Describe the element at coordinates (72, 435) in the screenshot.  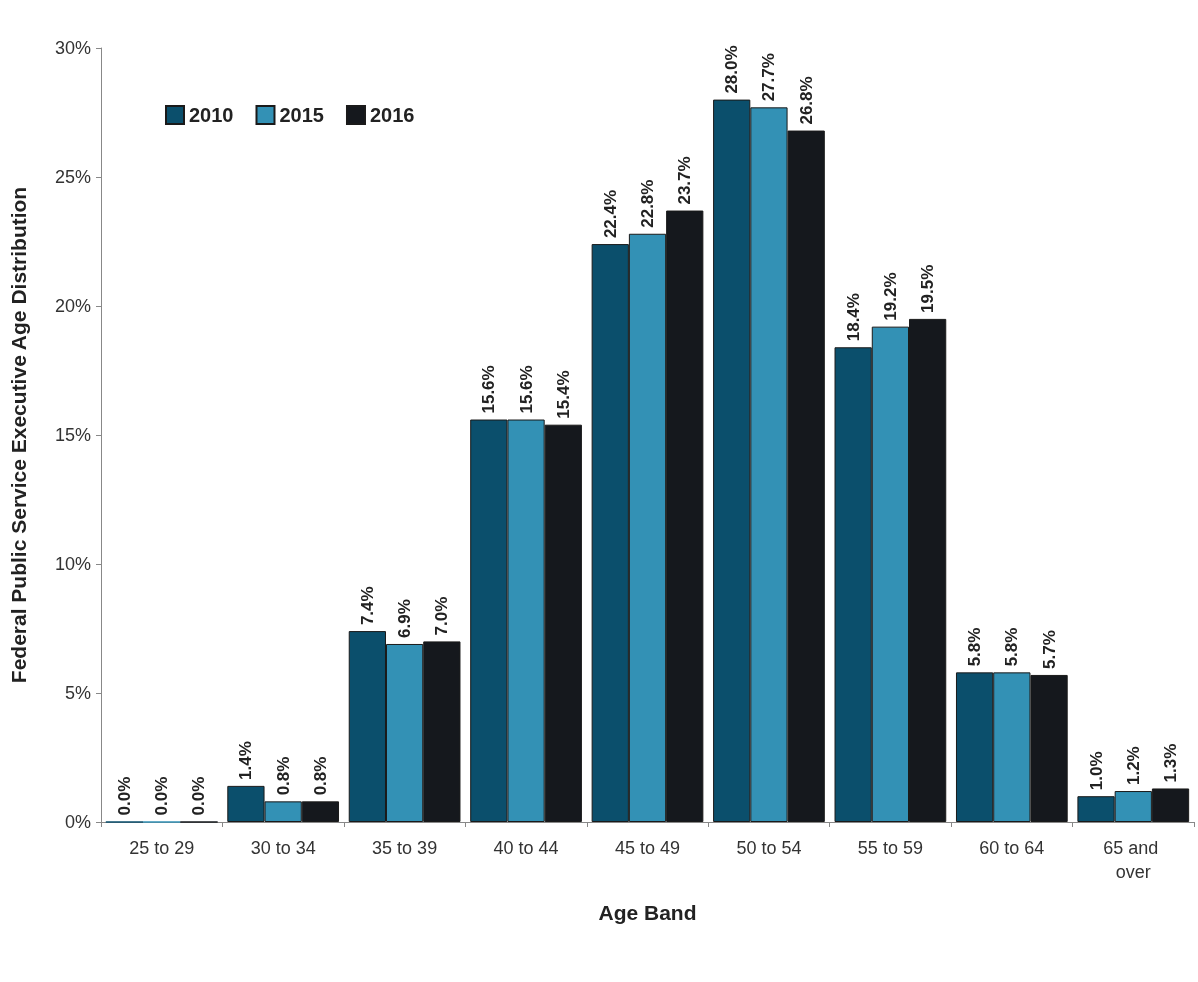
I see `y-tick-label: 15%` at that location.